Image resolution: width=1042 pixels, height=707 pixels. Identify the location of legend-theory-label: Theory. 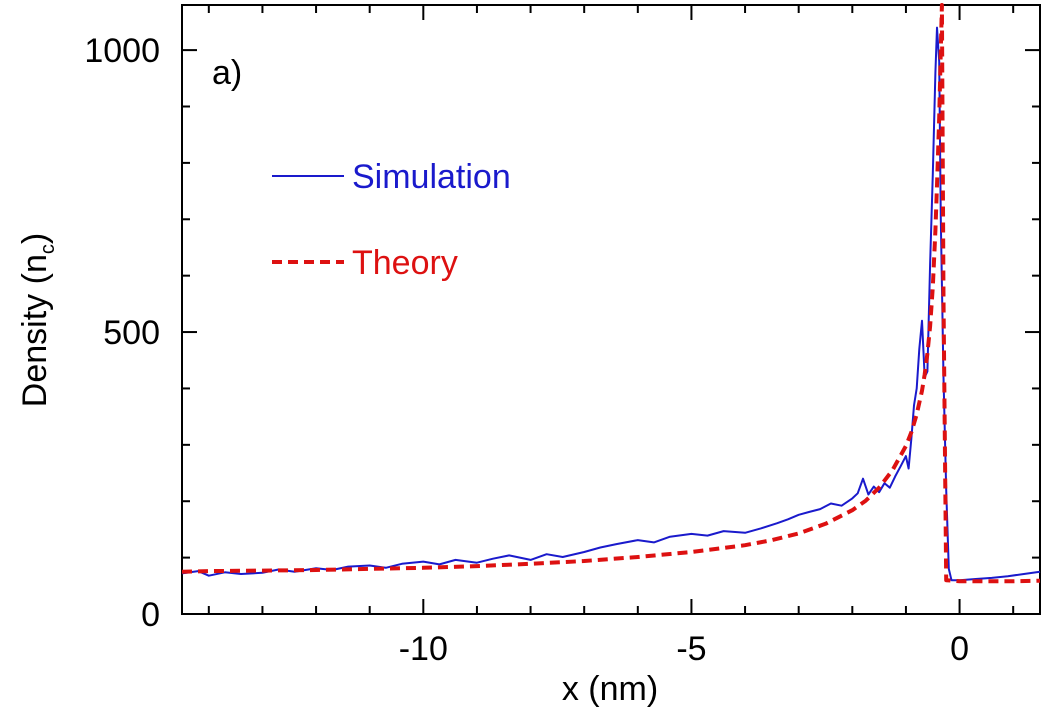
(405, 263).